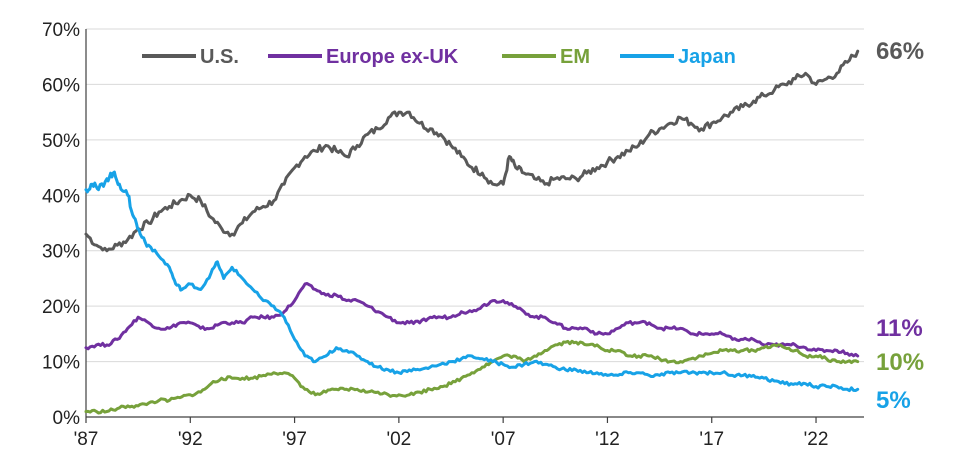  I want to click on x-tick-label: '12, so click(607, 439).